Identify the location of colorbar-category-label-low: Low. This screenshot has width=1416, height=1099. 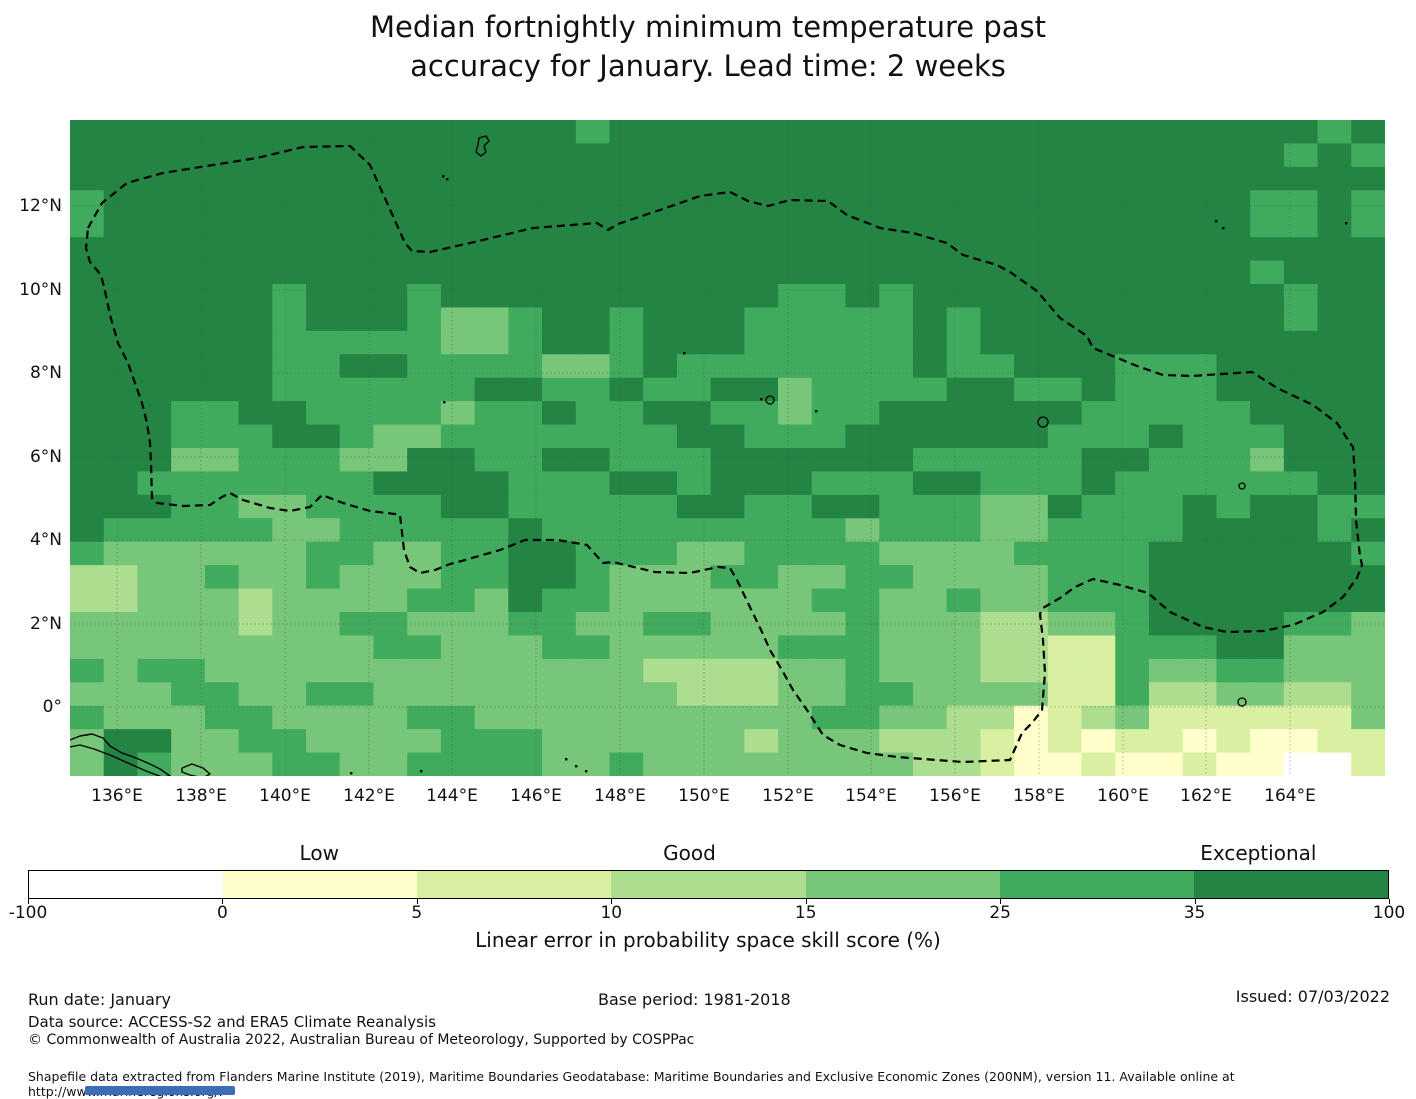
(319, 853).